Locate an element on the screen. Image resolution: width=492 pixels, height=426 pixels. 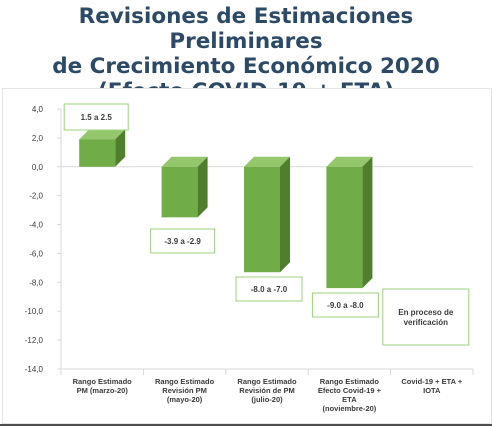
x-tick-label-line: Revisión de PM is located at coordinates (266, 390).